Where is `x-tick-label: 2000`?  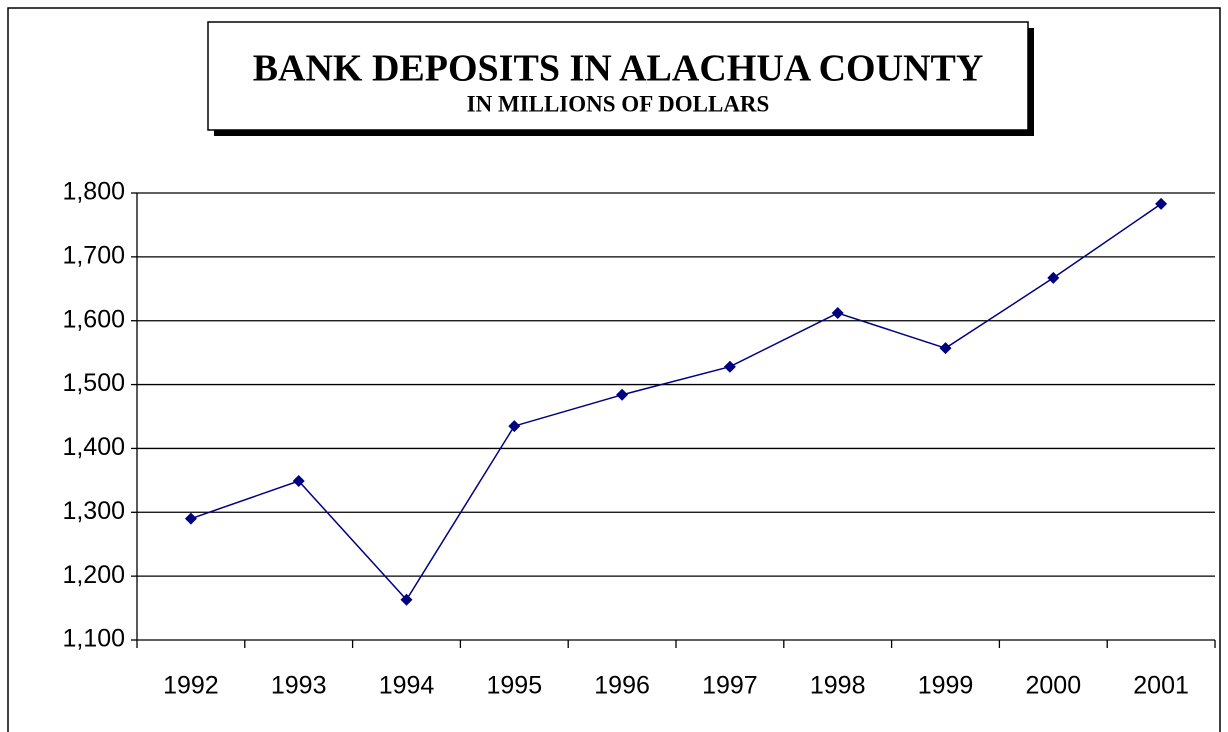
x-tick-label: 2000 is located at coordinates (1053, 686).